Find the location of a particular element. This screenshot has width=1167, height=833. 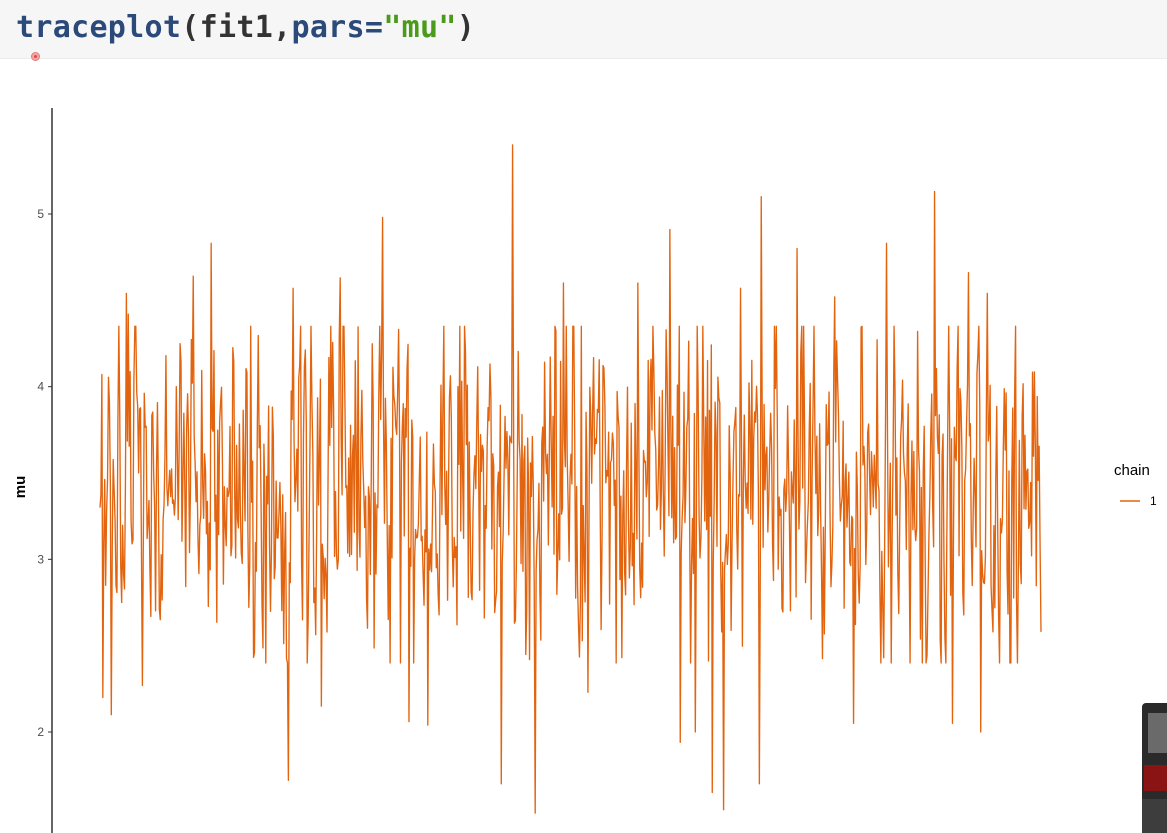

legend-title: chain is located at coordinates (1132, 470).